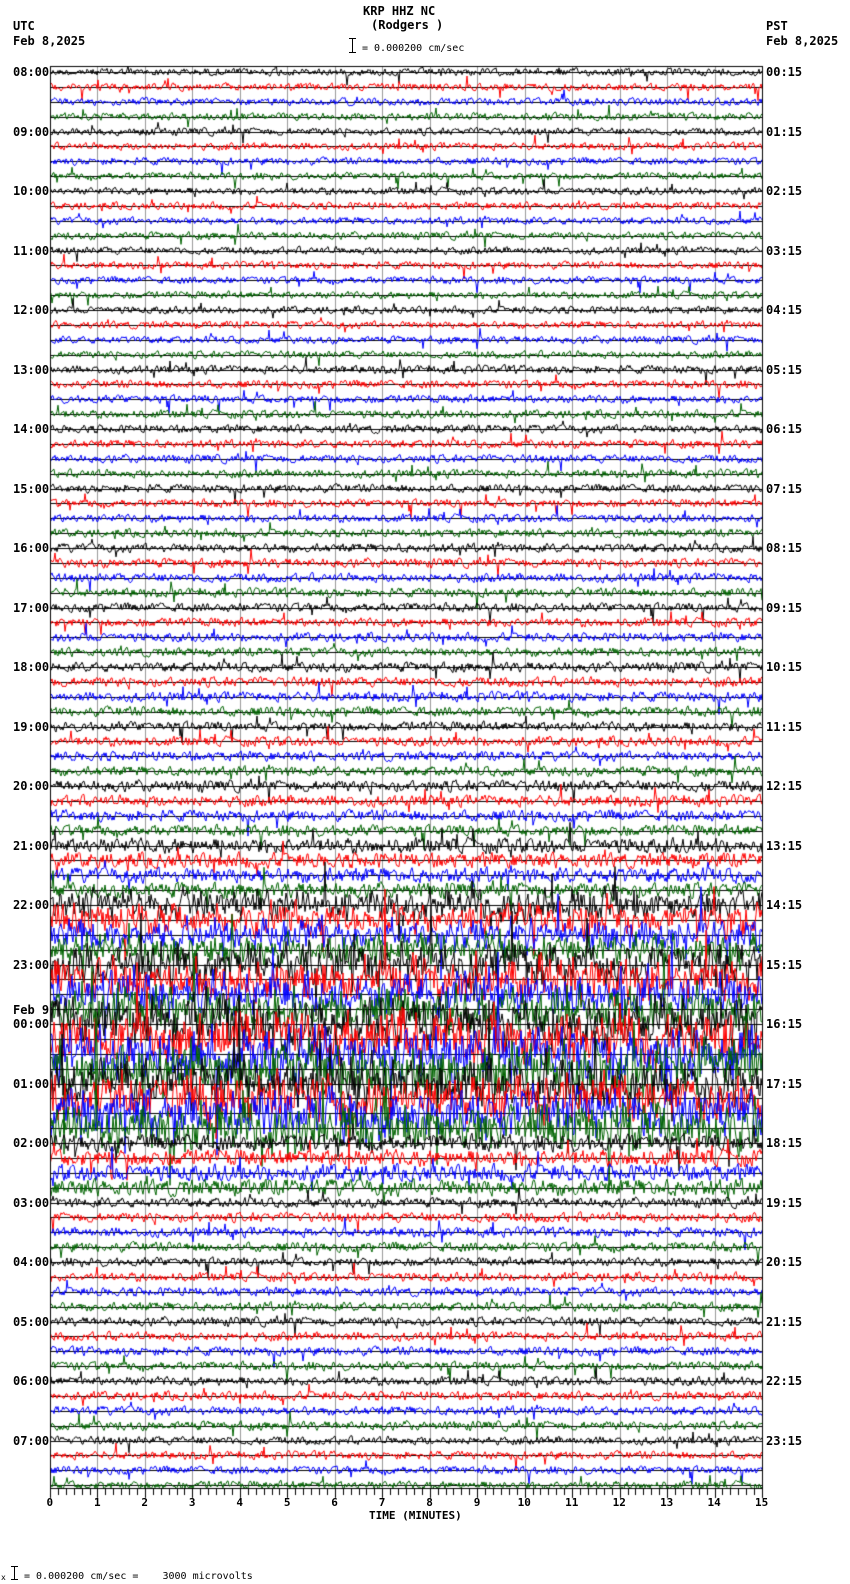 The width and height of the screenshot is (850, 1584). I want to click on pst-hour-label: 00:15, so click(784, 72).